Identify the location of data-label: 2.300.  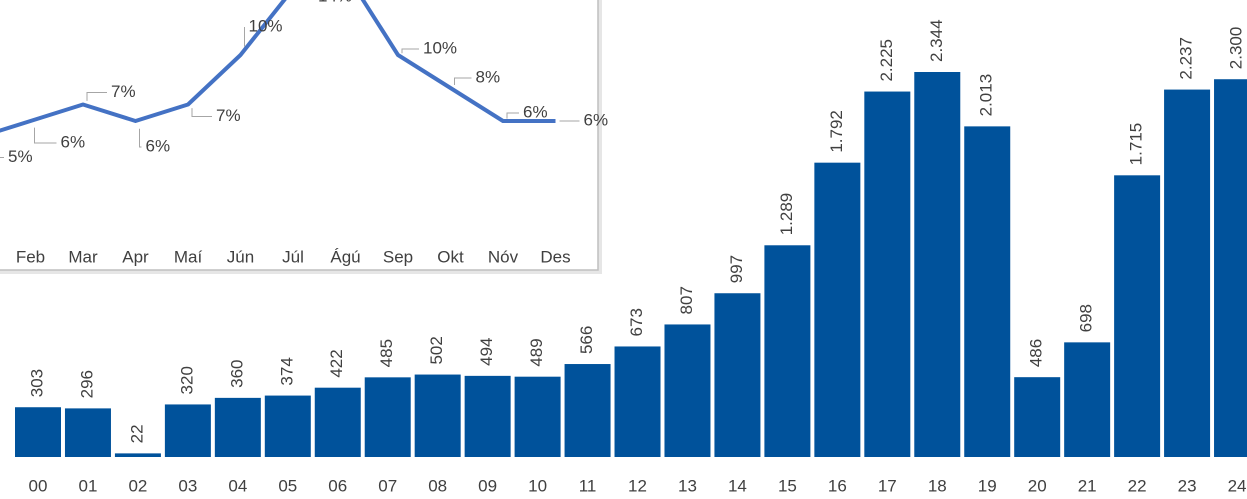
(1236, 48).